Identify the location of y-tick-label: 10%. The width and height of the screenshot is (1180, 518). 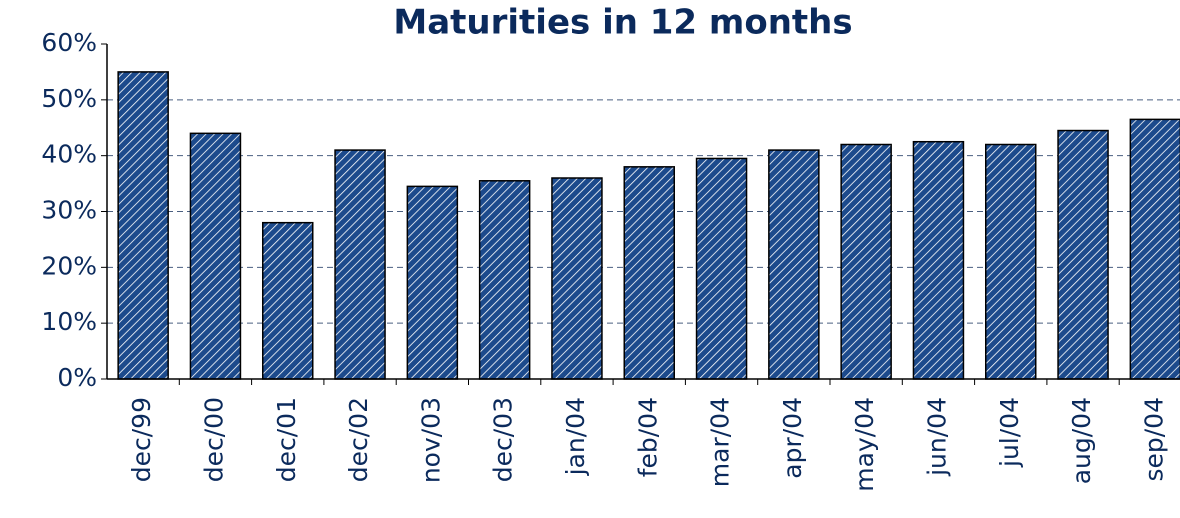
(69, 321).